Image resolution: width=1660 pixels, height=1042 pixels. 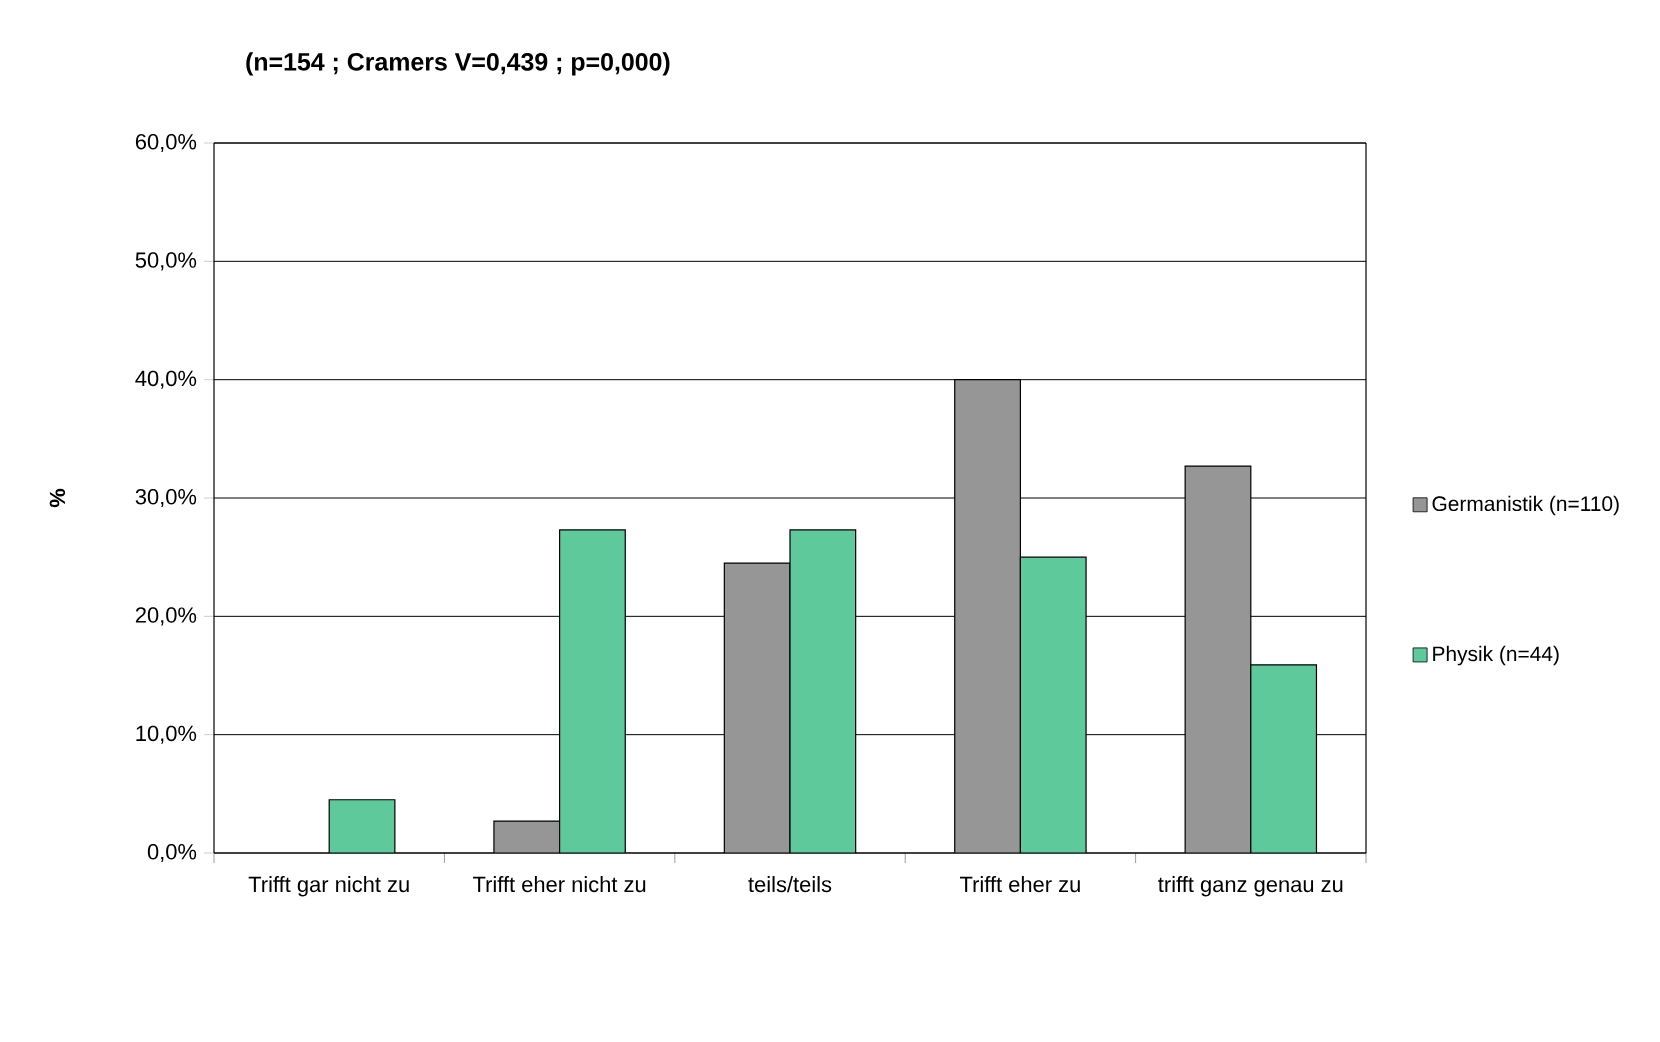 What do you see at coordinates (1250, 886) in the screenshot?
I see `x-tick-label: trifft ganz genau zu` at bounding box center [1250, 886].